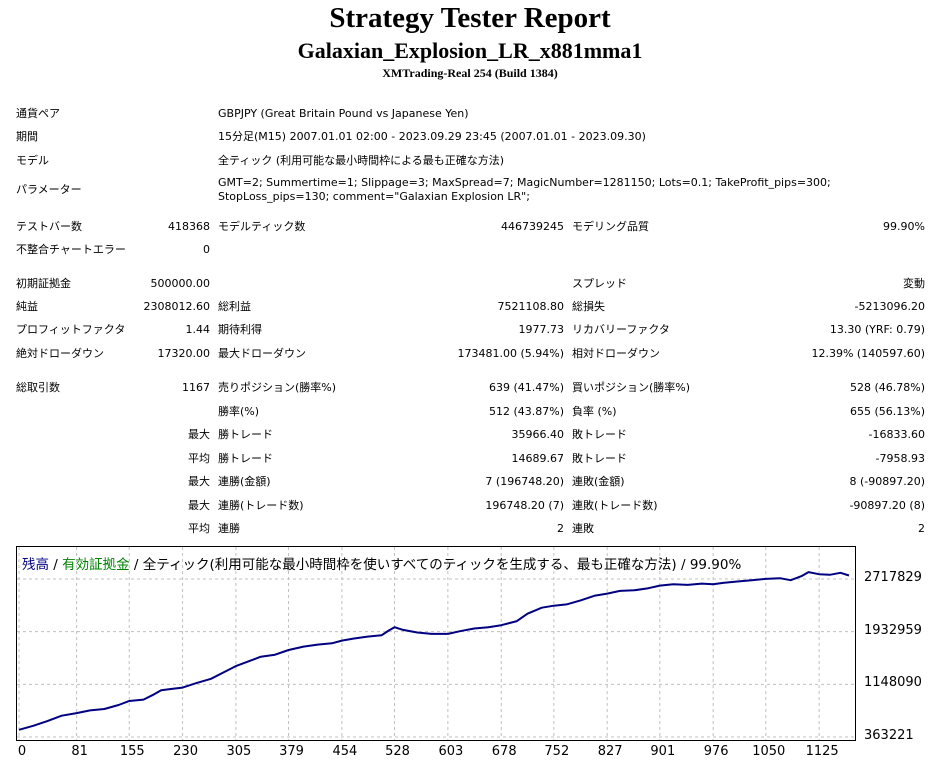  What do you see at coordinates (557, 751) in the screenshot?
I see `x-tick-label: 752` at bounding box center [557, 751].